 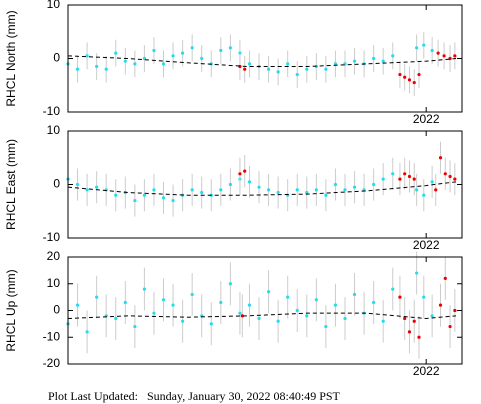 What do you see at coordinates (52, 363) in the screenshot?
I see `y-tick-label: -20` at bounding box center [52, 363].